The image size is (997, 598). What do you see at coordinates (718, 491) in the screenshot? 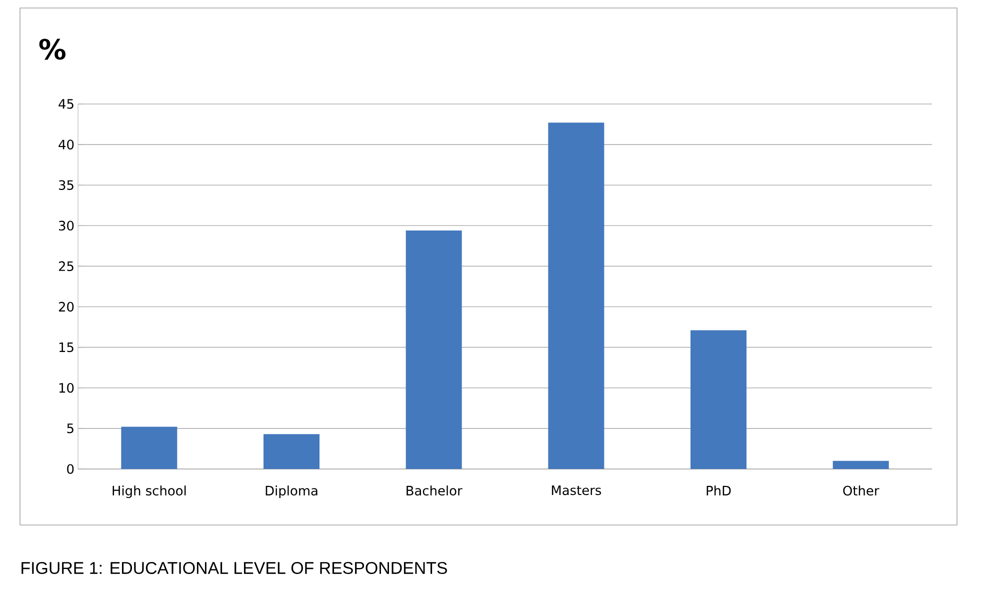
I see `x-tick-label: PhD` at bounding box center [718, 491].